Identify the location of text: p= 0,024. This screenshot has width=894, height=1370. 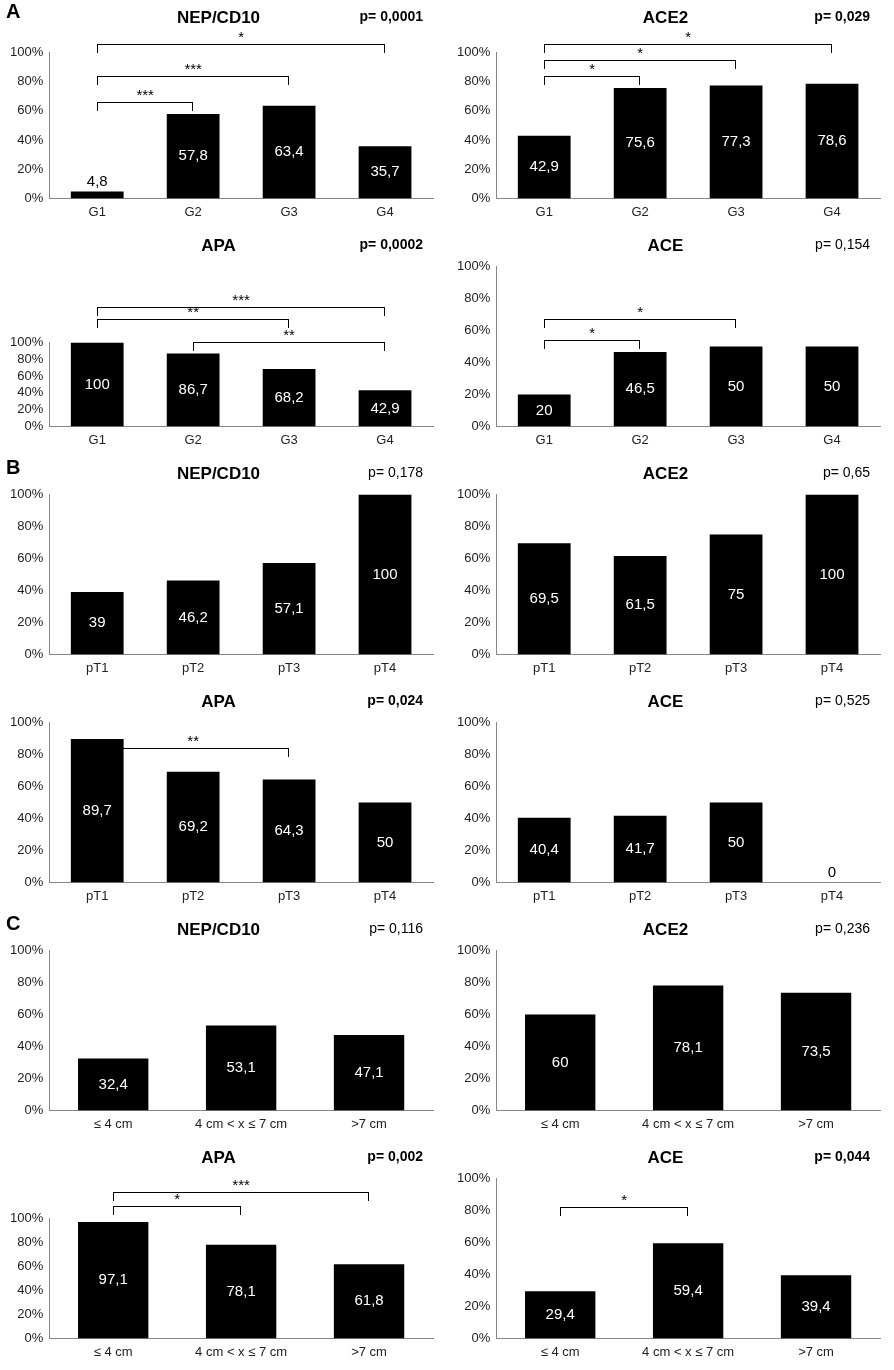
(395, 700).